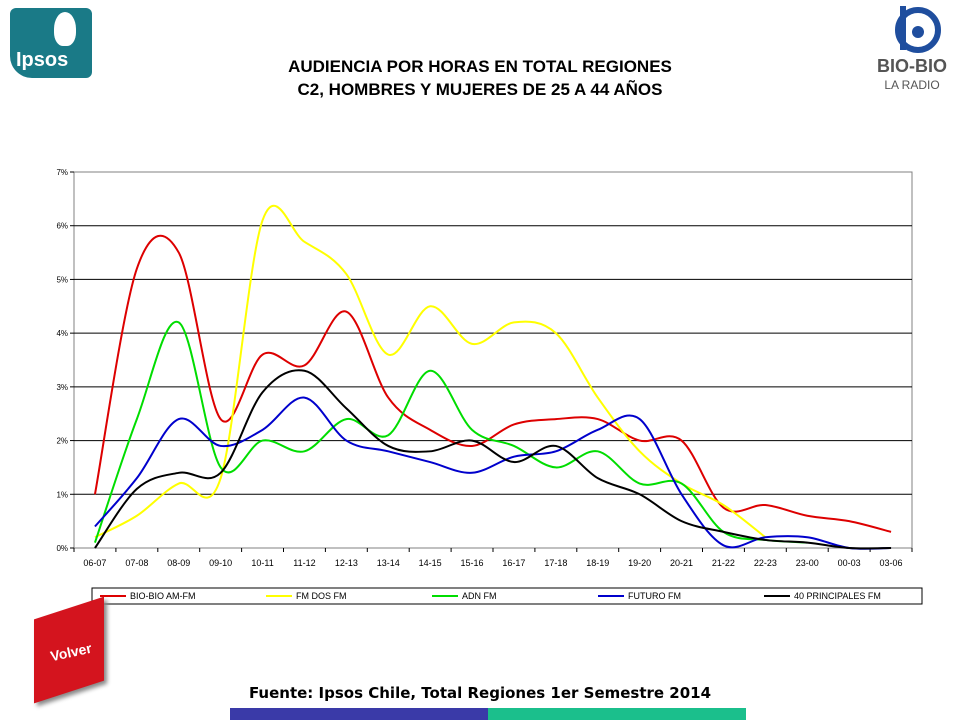 This screenshot has height=720, width=960. What do you see at coordinates (346, 563) in the screenshot?
I see `x-tick-label: 12-13` at bounding box center [346, 563].